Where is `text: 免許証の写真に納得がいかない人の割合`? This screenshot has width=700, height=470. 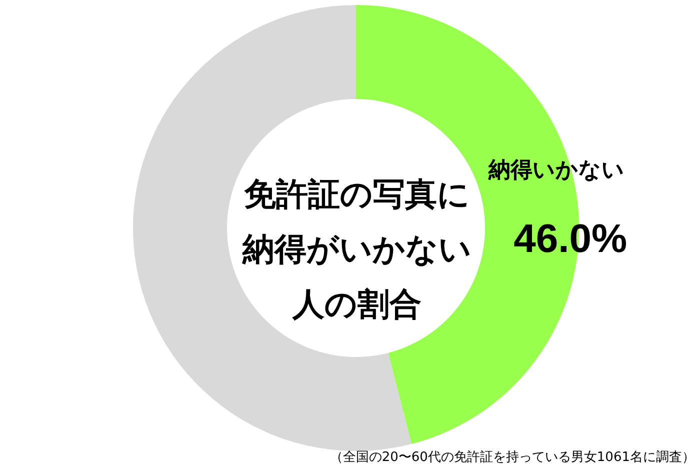
text: 免許証の写真に納得がいかない人の割合 is located at coordinates (357, 249).